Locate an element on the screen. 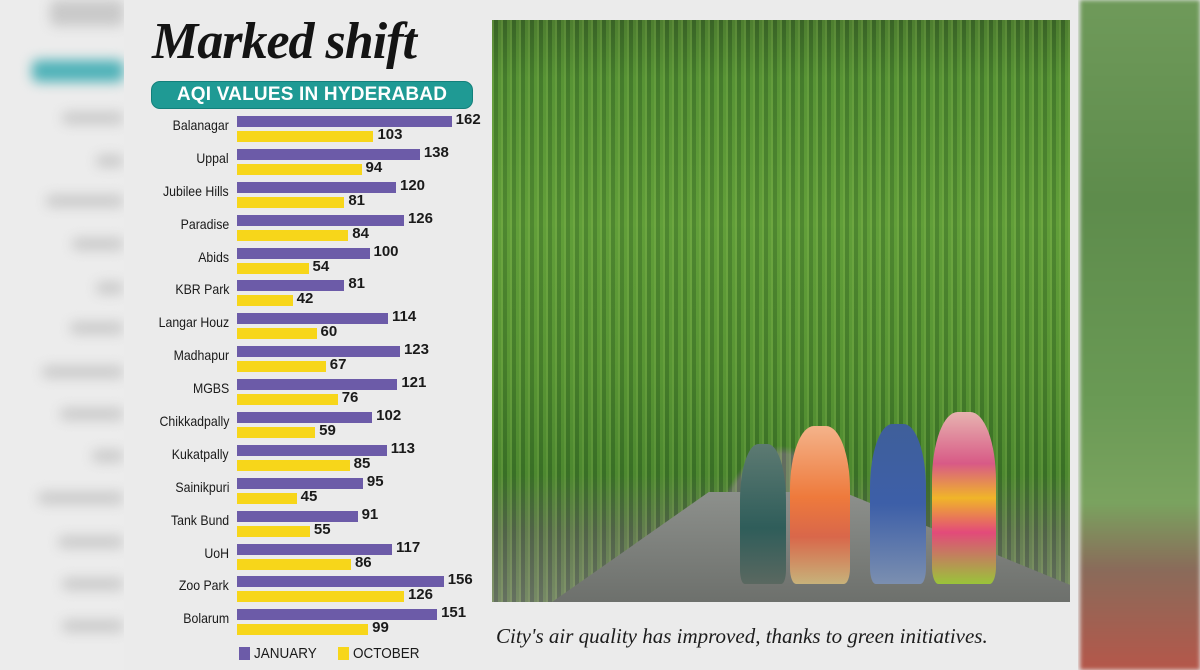  legend-label-january: JANUARY is located at coordinates (285, 653).